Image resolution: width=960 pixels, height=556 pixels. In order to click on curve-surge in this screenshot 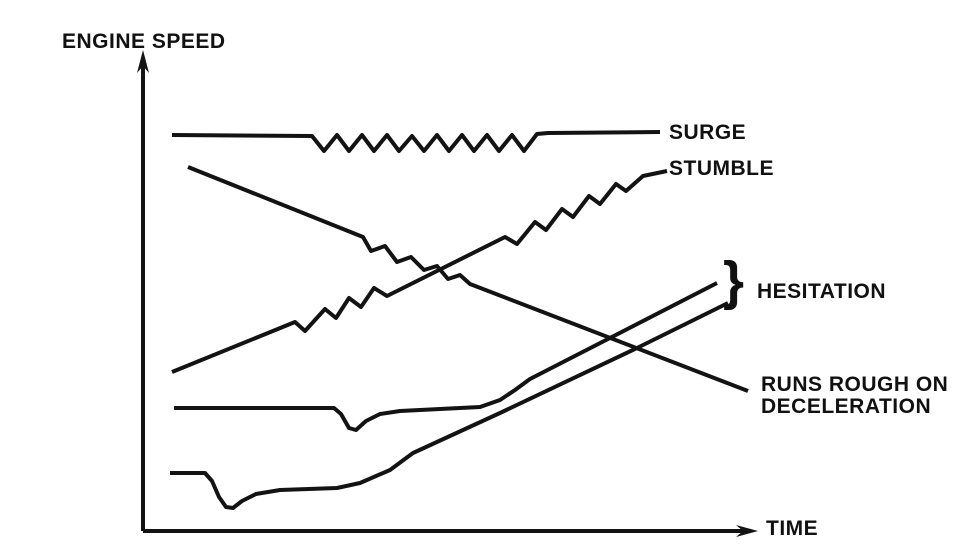, I will do `click(416, 141)`.